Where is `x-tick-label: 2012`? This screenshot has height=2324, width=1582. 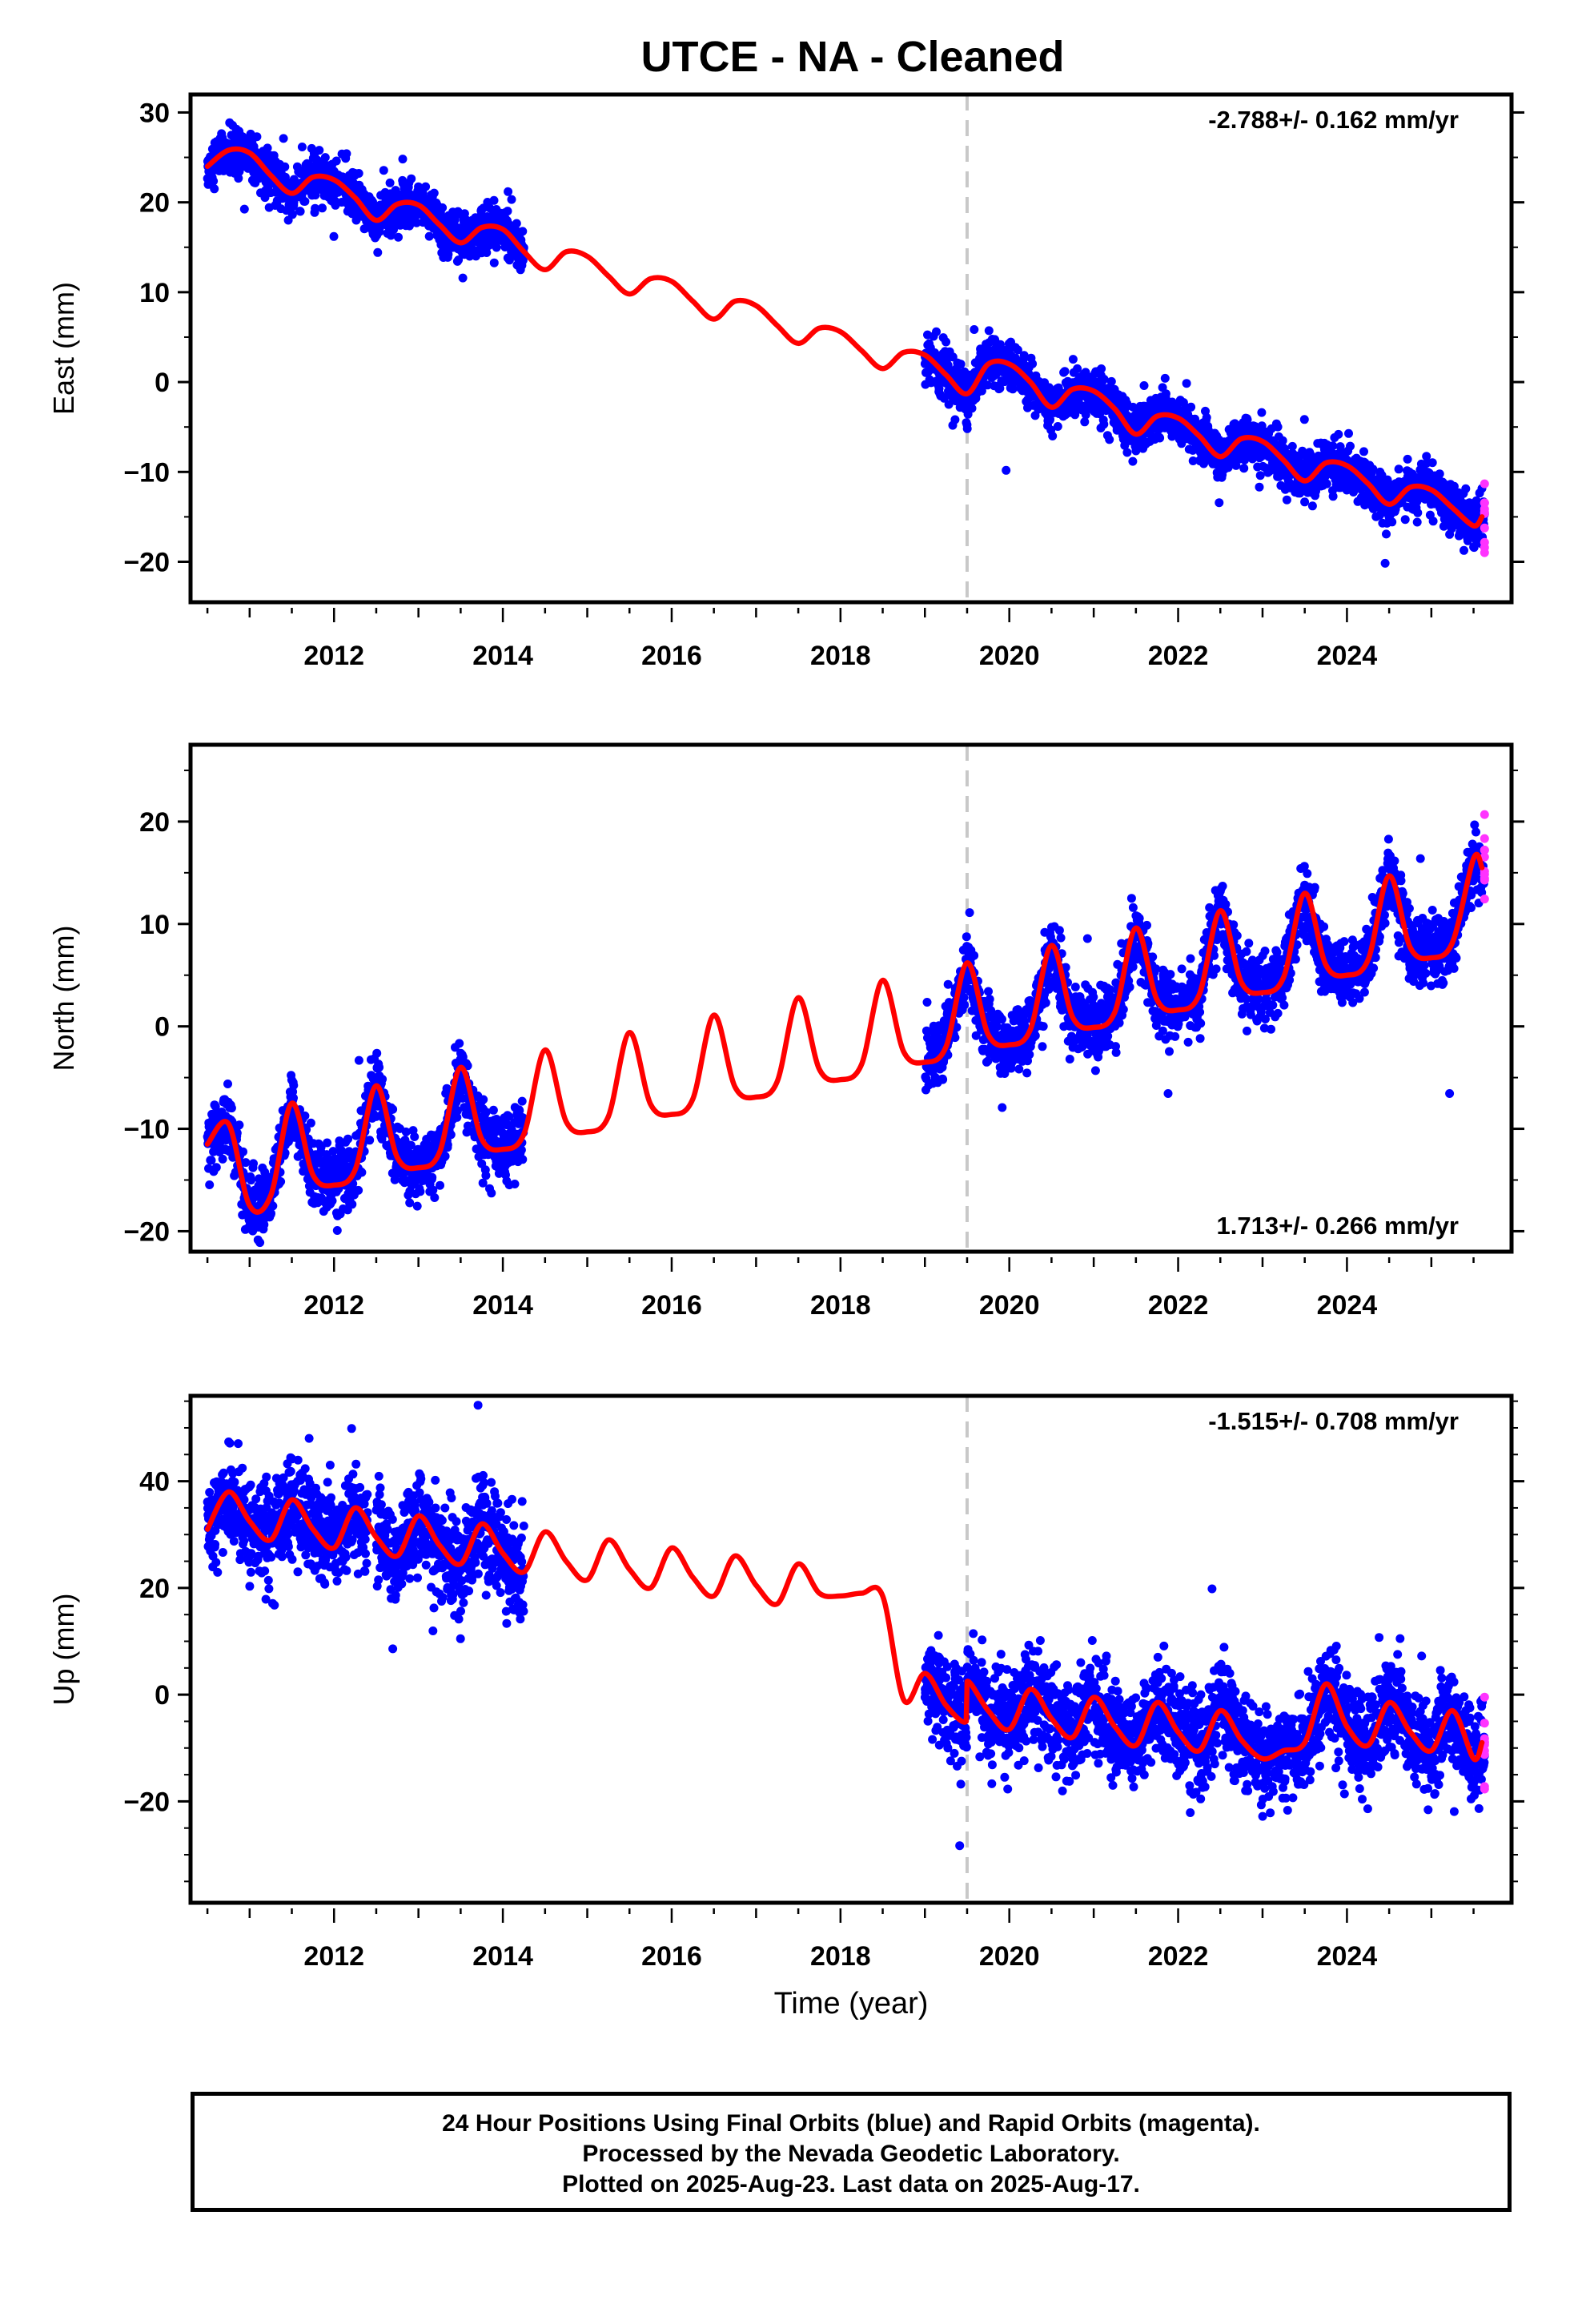 x-tick-label: 2012 is located at coordinates (334, 656).